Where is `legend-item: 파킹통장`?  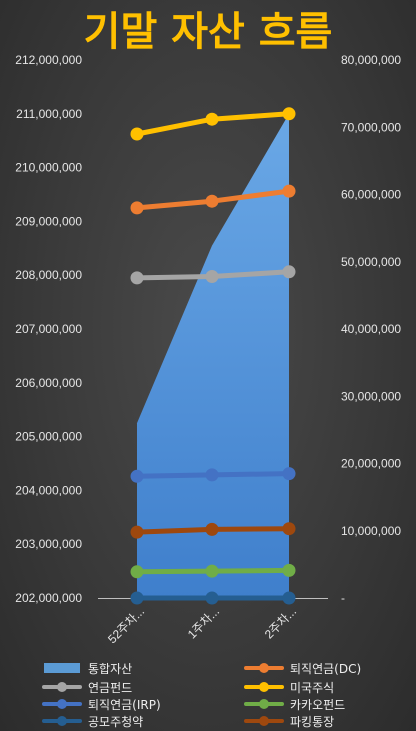
legend-item: 파킹통장 is located at coordinates (289, 722).